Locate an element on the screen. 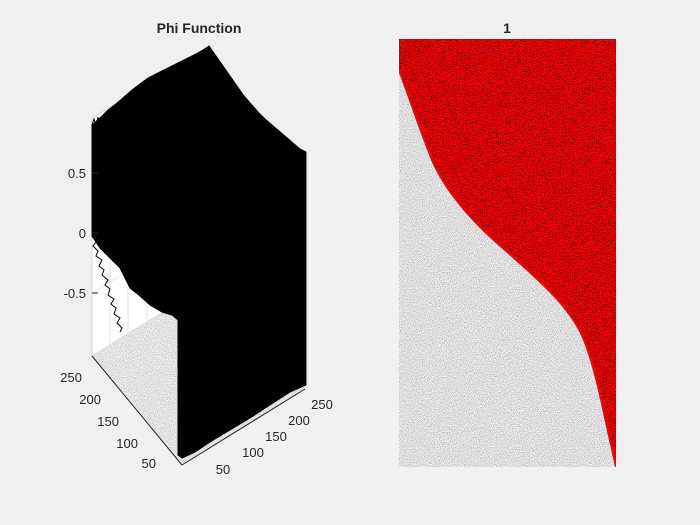 The height and width of the screenshot is (525, 700). surface-fringe is located at coordinates (185, 132).